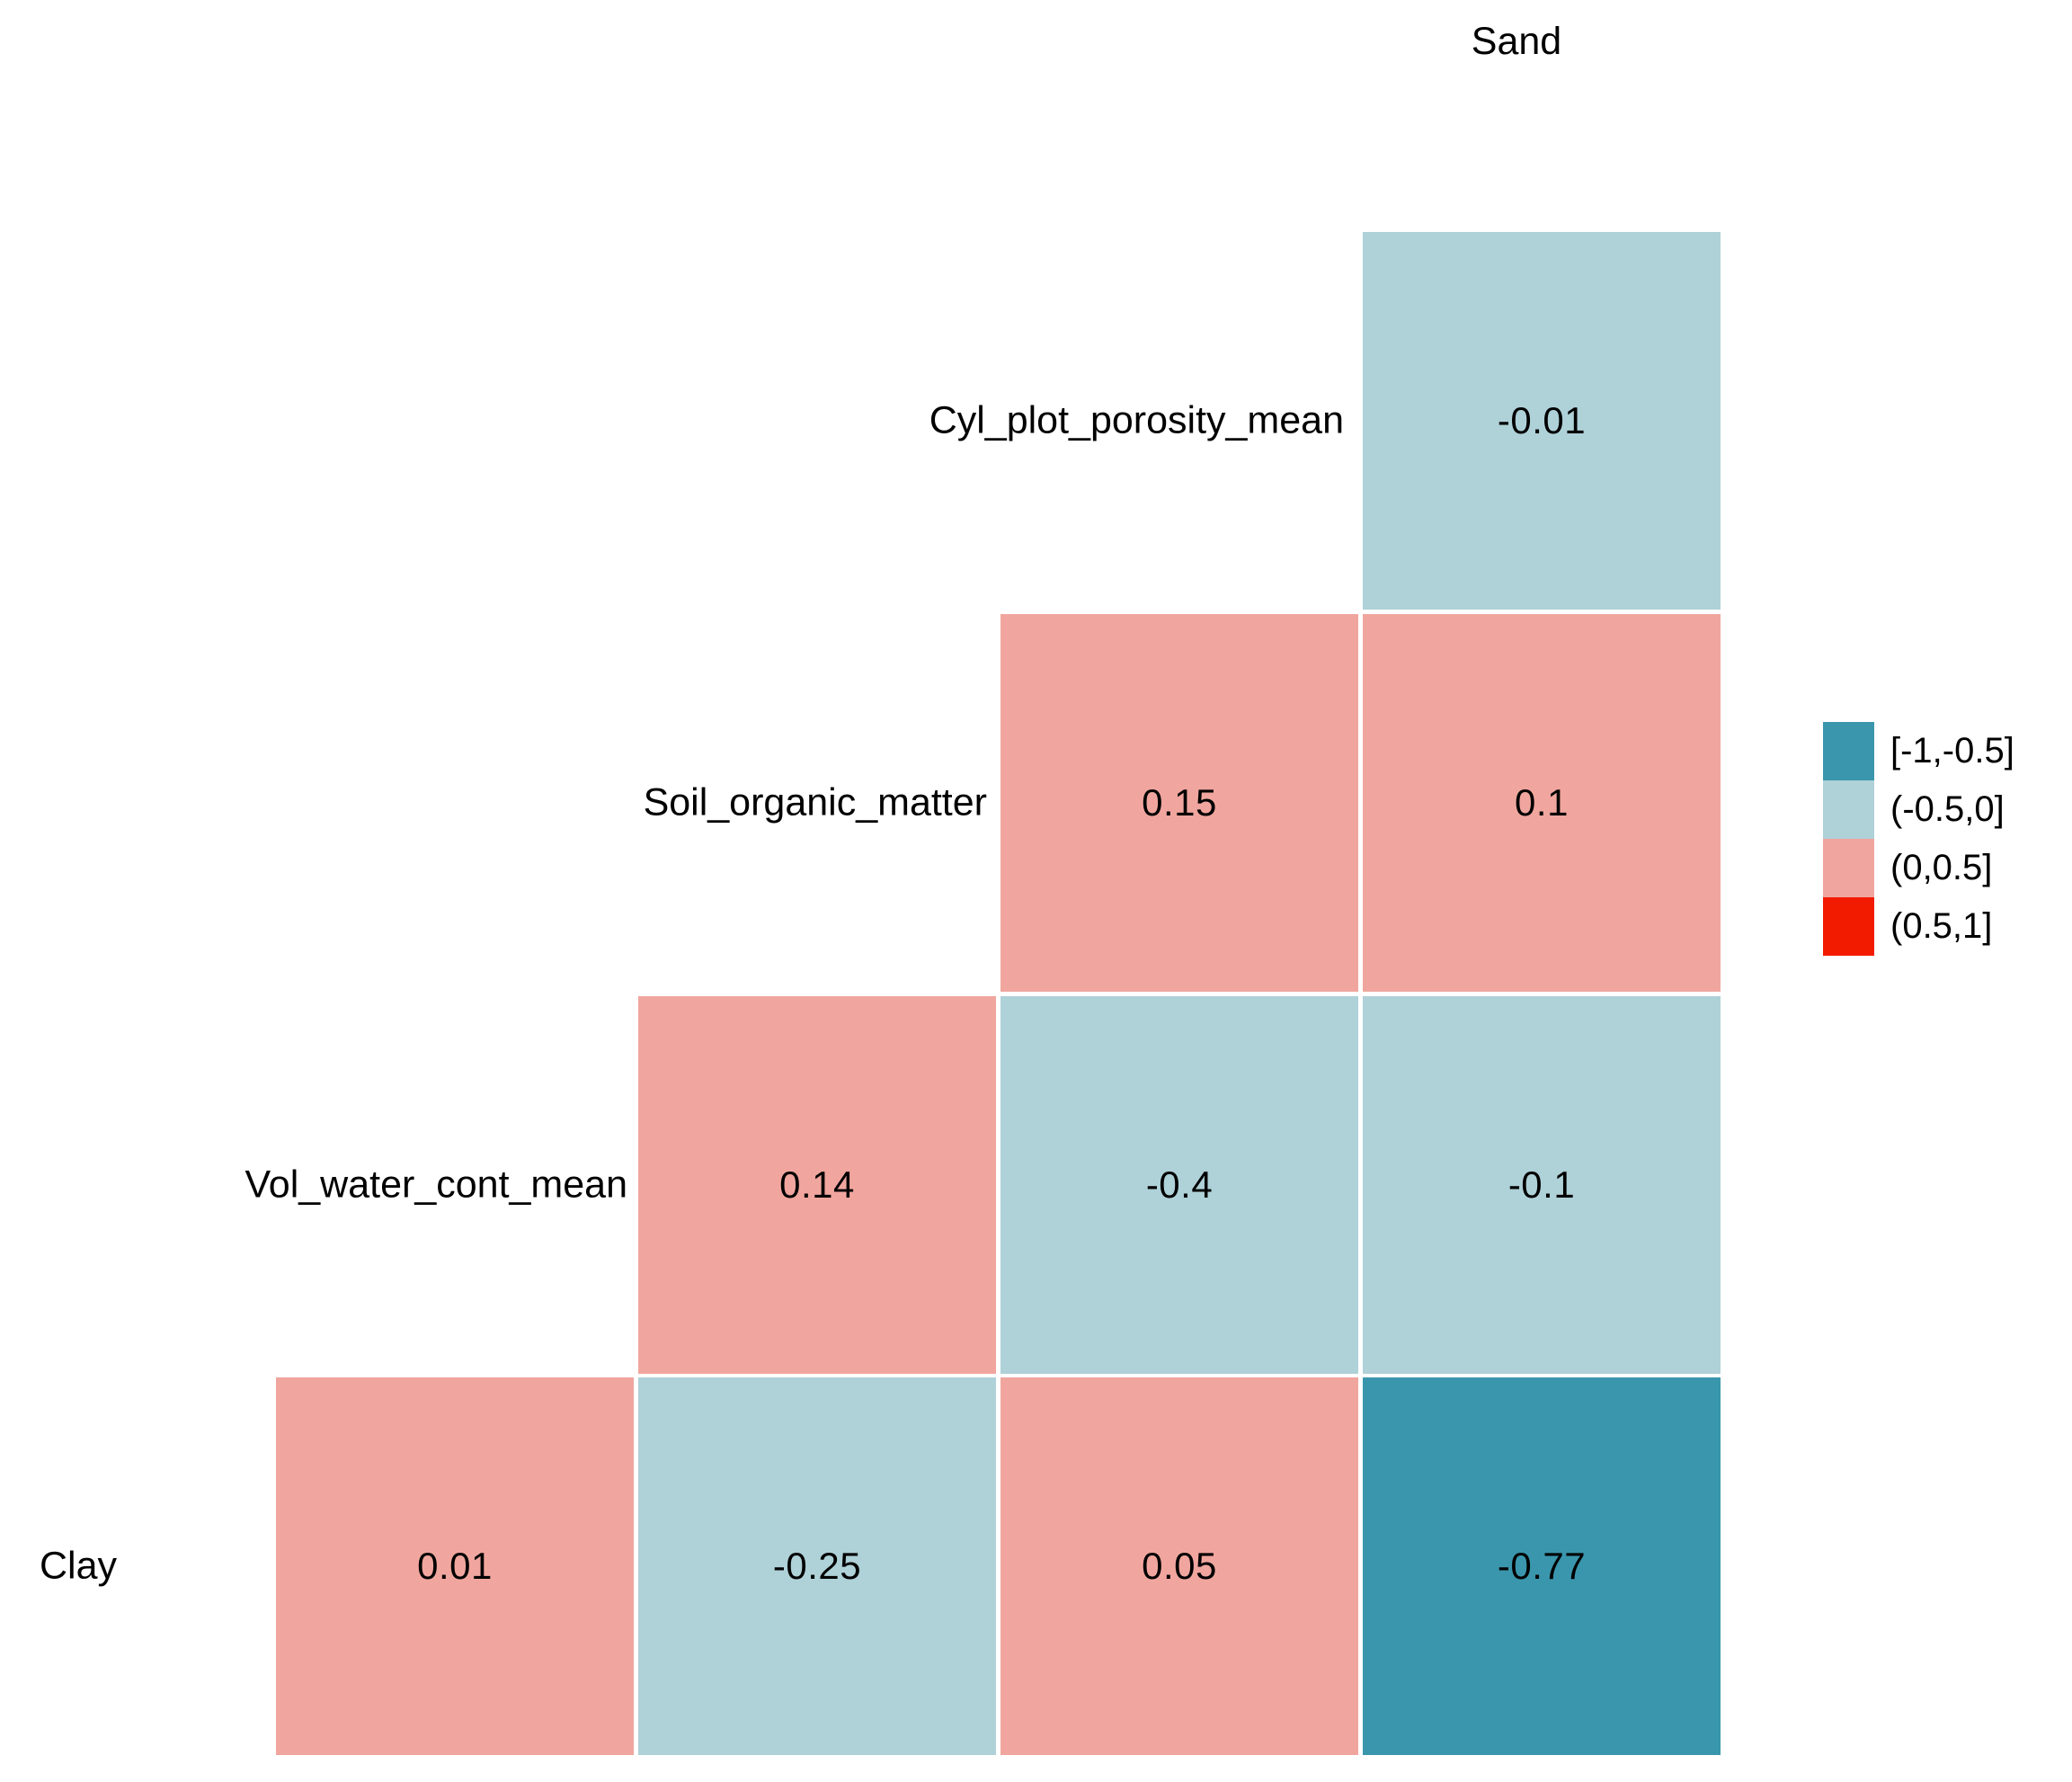  I want to click on heatmap-cell: -0.77, so click(1542, 1566).